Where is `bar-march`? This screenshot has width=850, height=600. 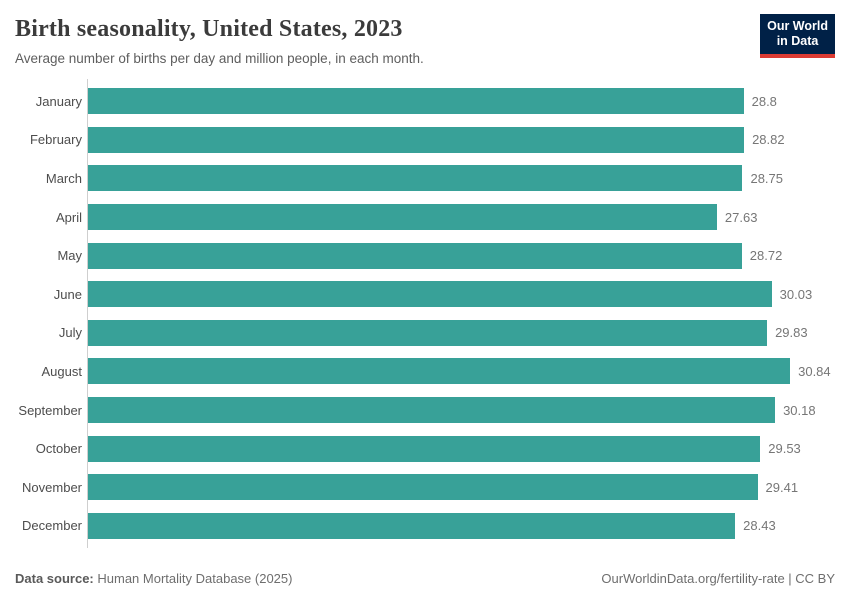
bar-march is located at coordinates (415, 178).